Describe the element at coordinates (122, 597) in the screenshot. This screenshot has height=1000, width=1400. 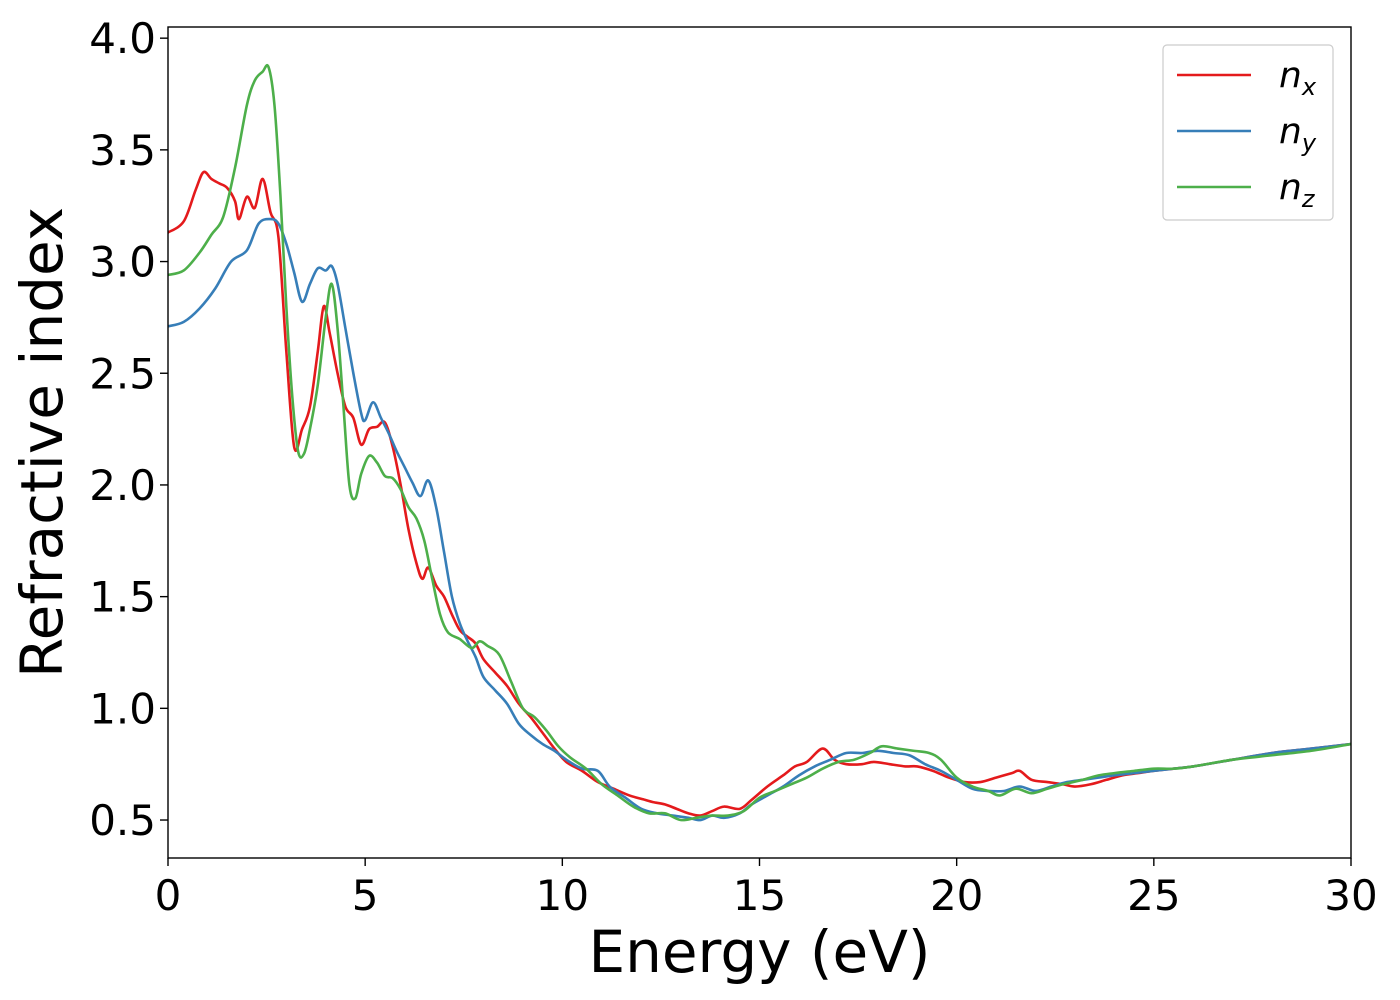
I see `y-tick-label: 1.5` at that location.